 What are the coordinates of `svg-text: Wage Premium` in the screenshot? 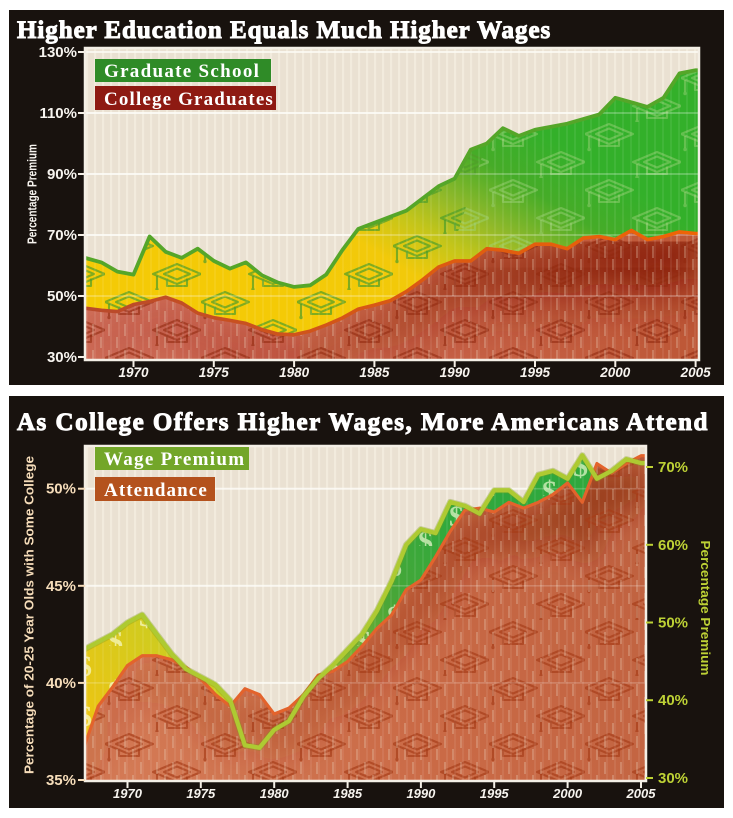 It's located at (174, 459).